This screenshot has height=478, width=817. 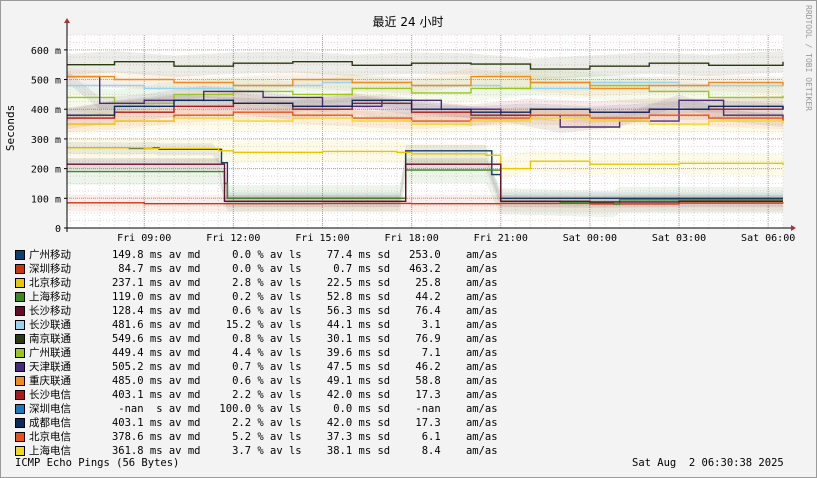 I want to click on legend-series-name: 北京电信, so click(x=50, y=437).